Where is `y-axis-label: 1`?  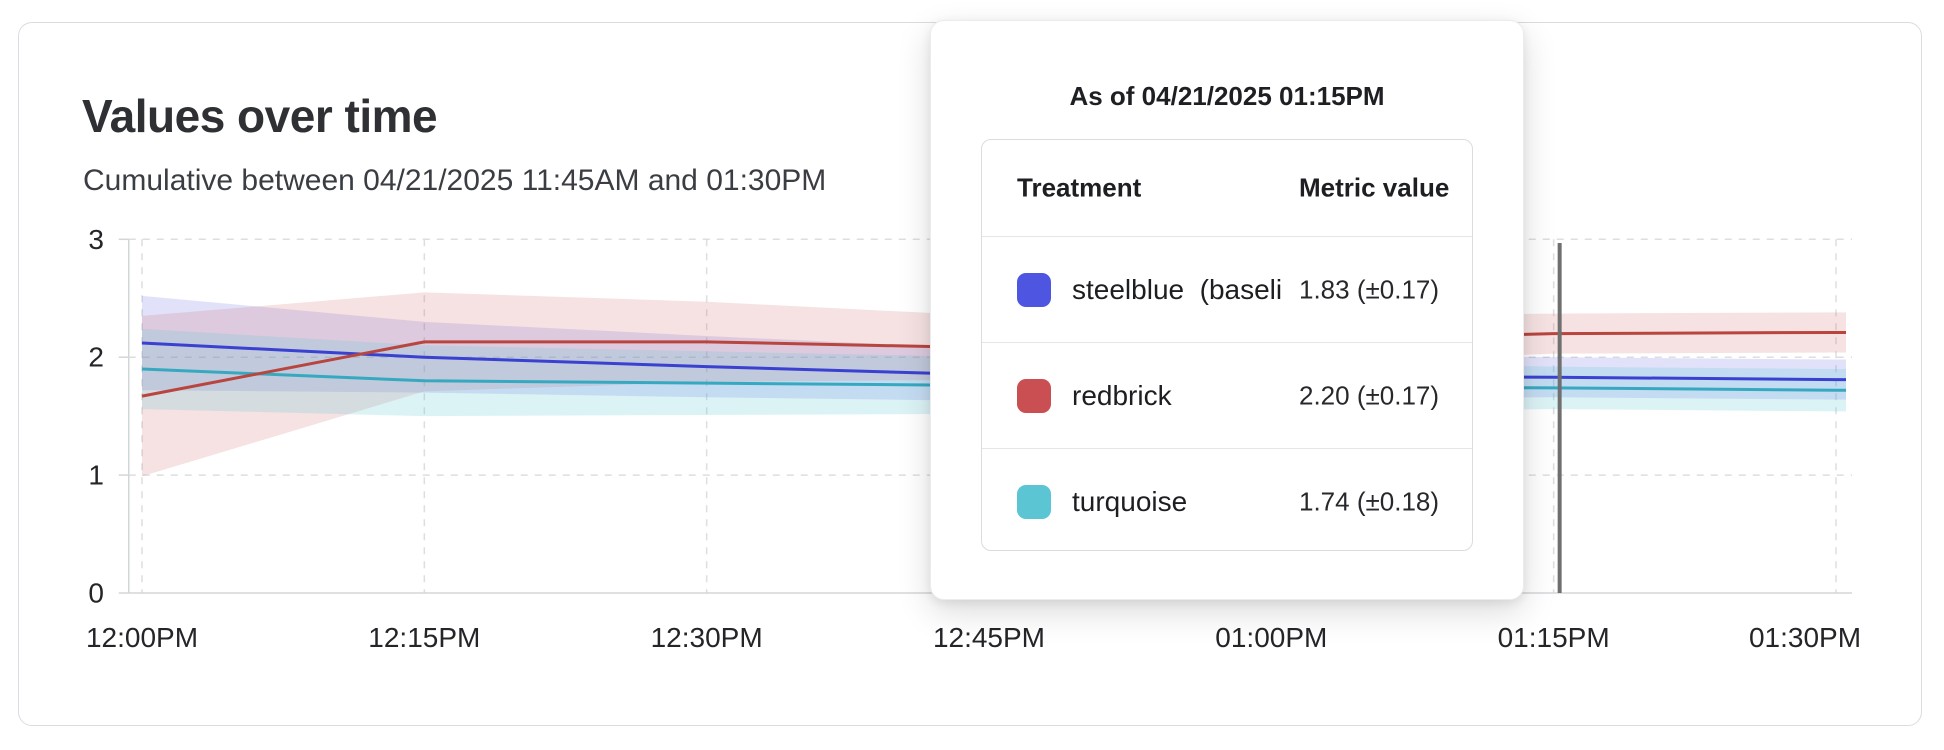 y-axis-label: 1 is located at coordinates (96, 475).